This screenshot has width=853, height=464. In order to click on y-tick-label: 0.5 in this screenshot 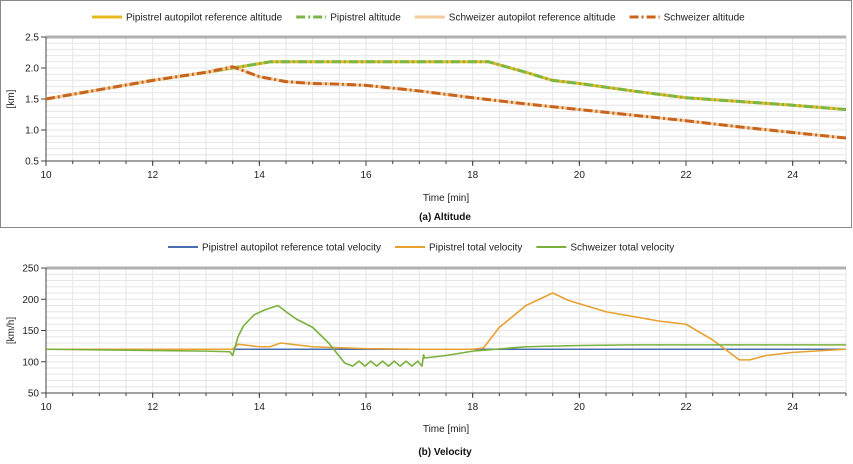, I will do `click(32, 162)`.